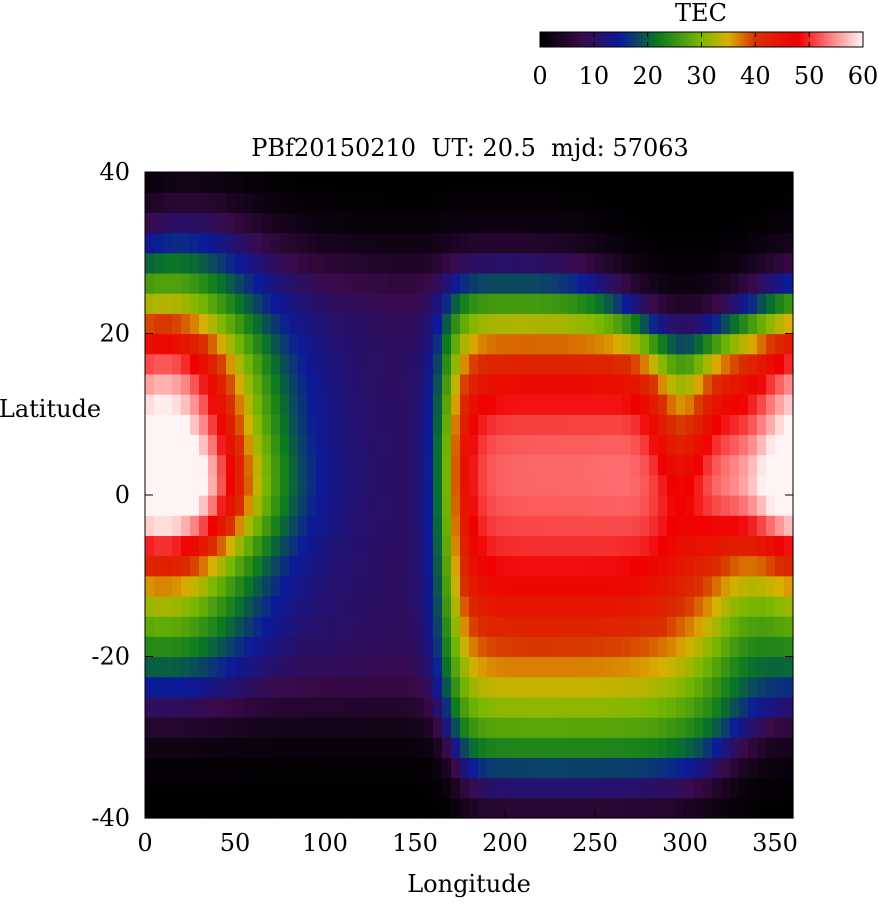  Describe the element at coordinates (110, 657) in the screenshot. I see `y-tick-label: -20` at that location.